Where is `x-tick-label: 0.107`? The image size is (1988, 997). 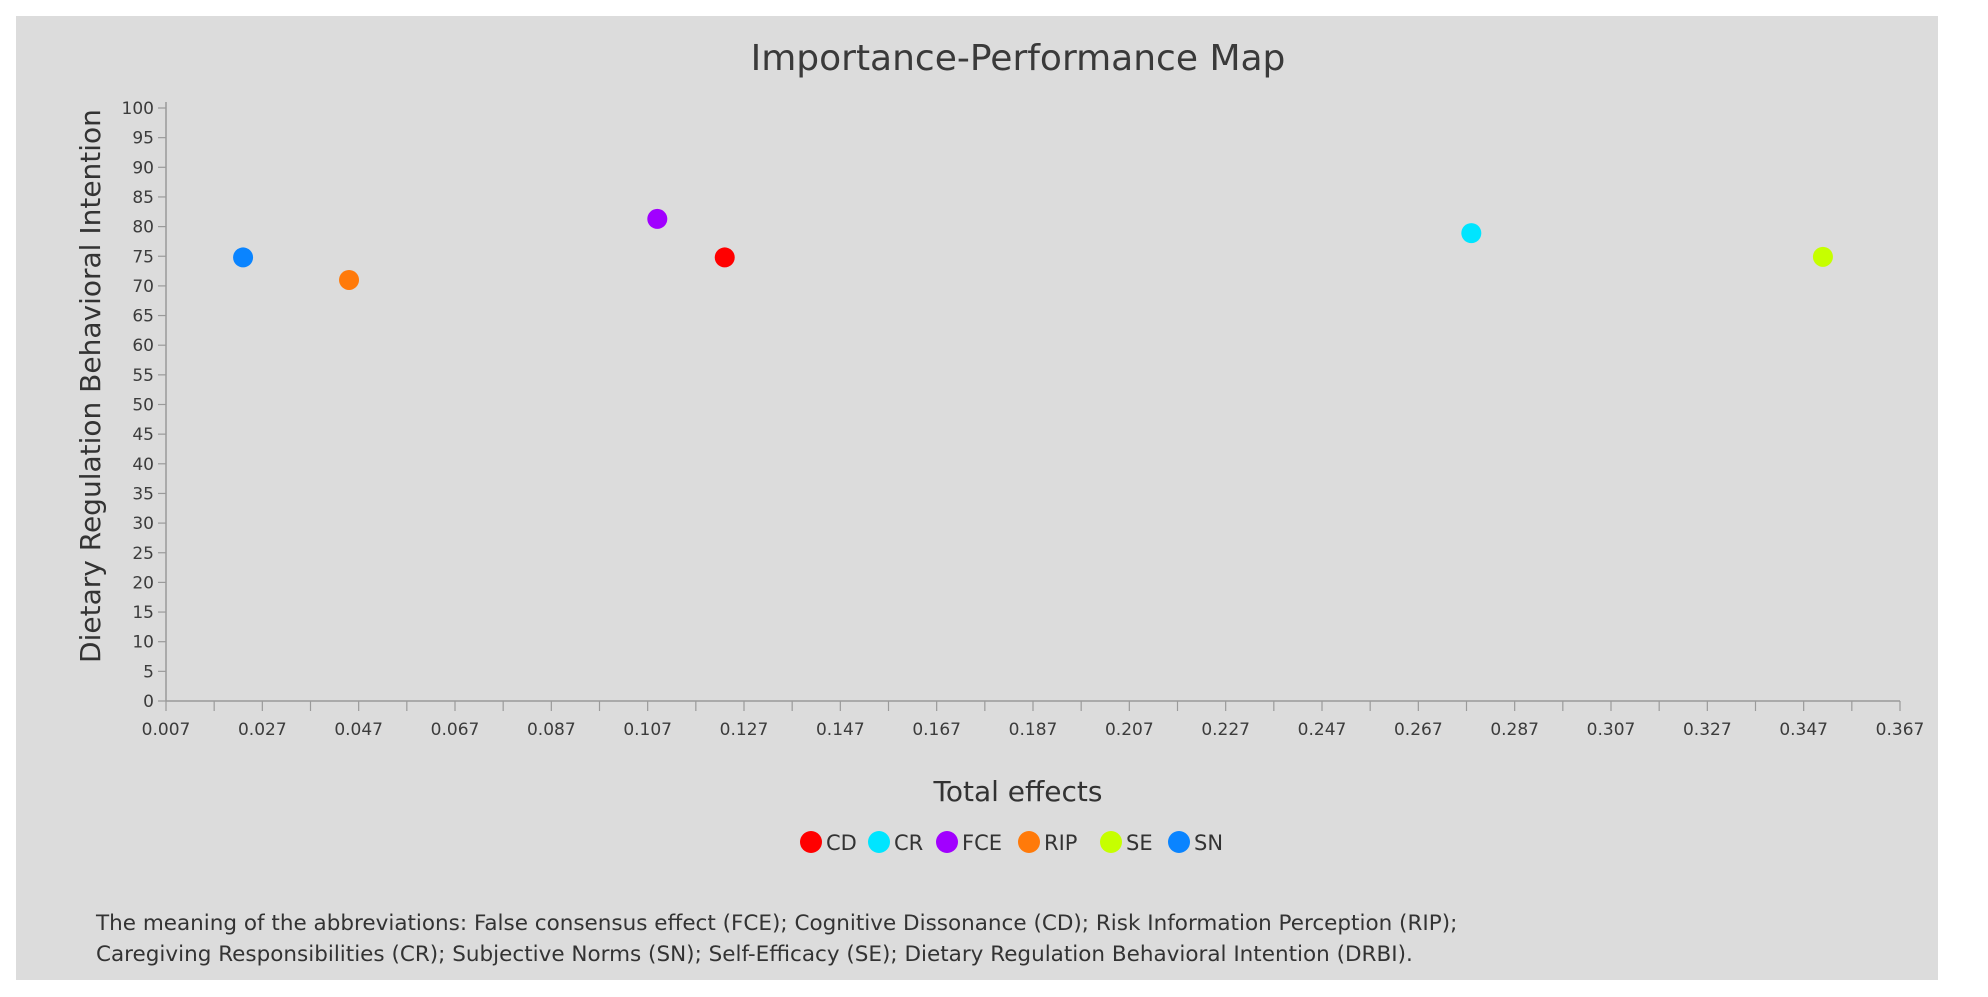
x-tick-label: 0.107 is located at coordinates (647, 730).